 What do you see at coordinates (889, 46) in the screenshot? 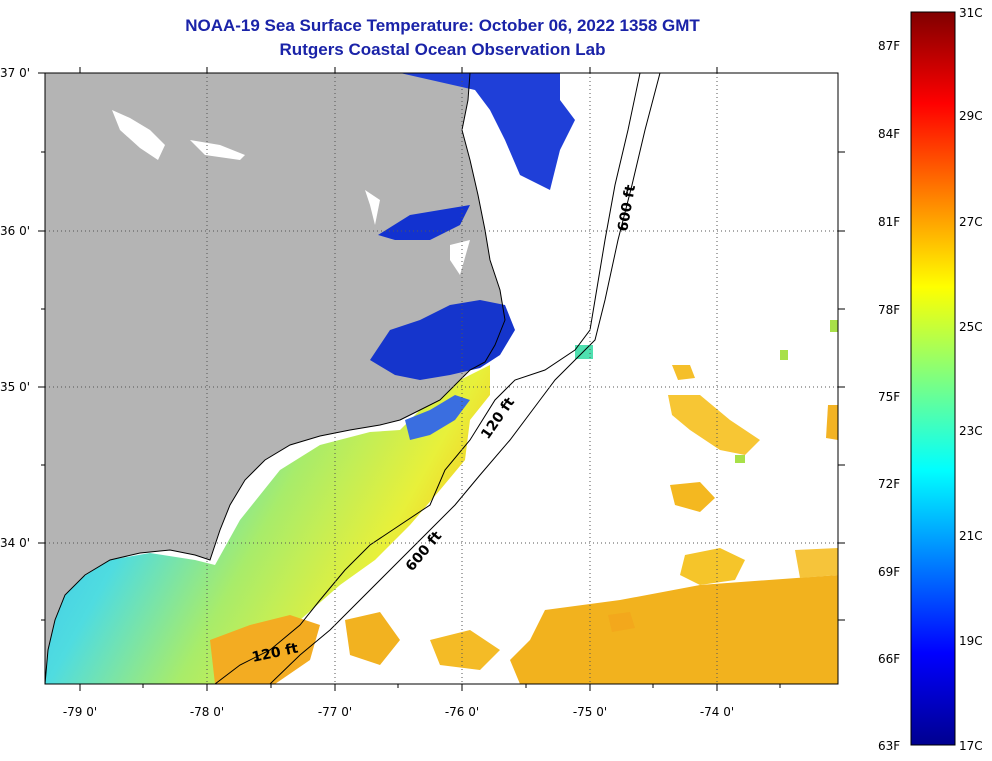
I see `colorbar-f-87: 87F` at bounding box center [889, 46].